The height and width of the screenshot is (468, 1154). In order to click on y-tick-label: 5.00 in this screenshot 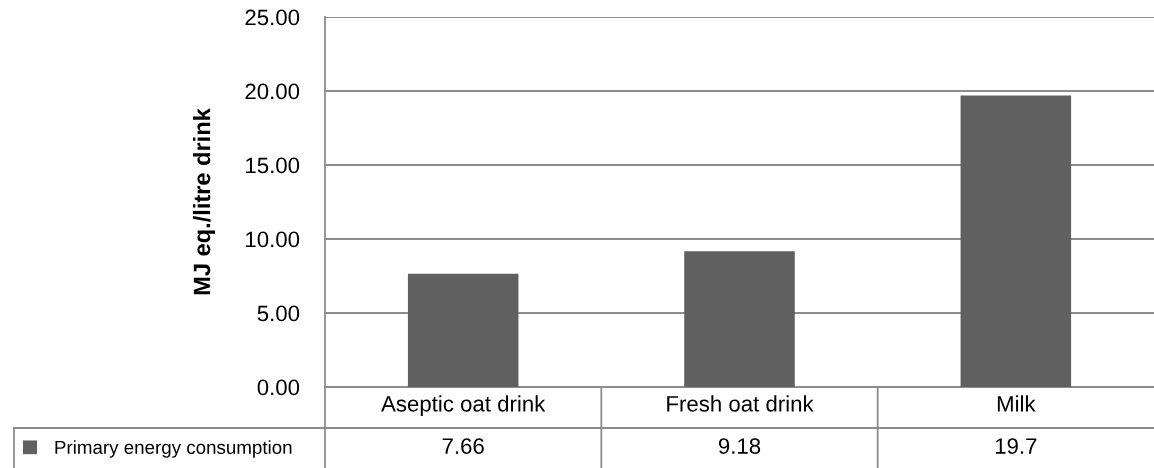, I will do `click(278, 313)`.